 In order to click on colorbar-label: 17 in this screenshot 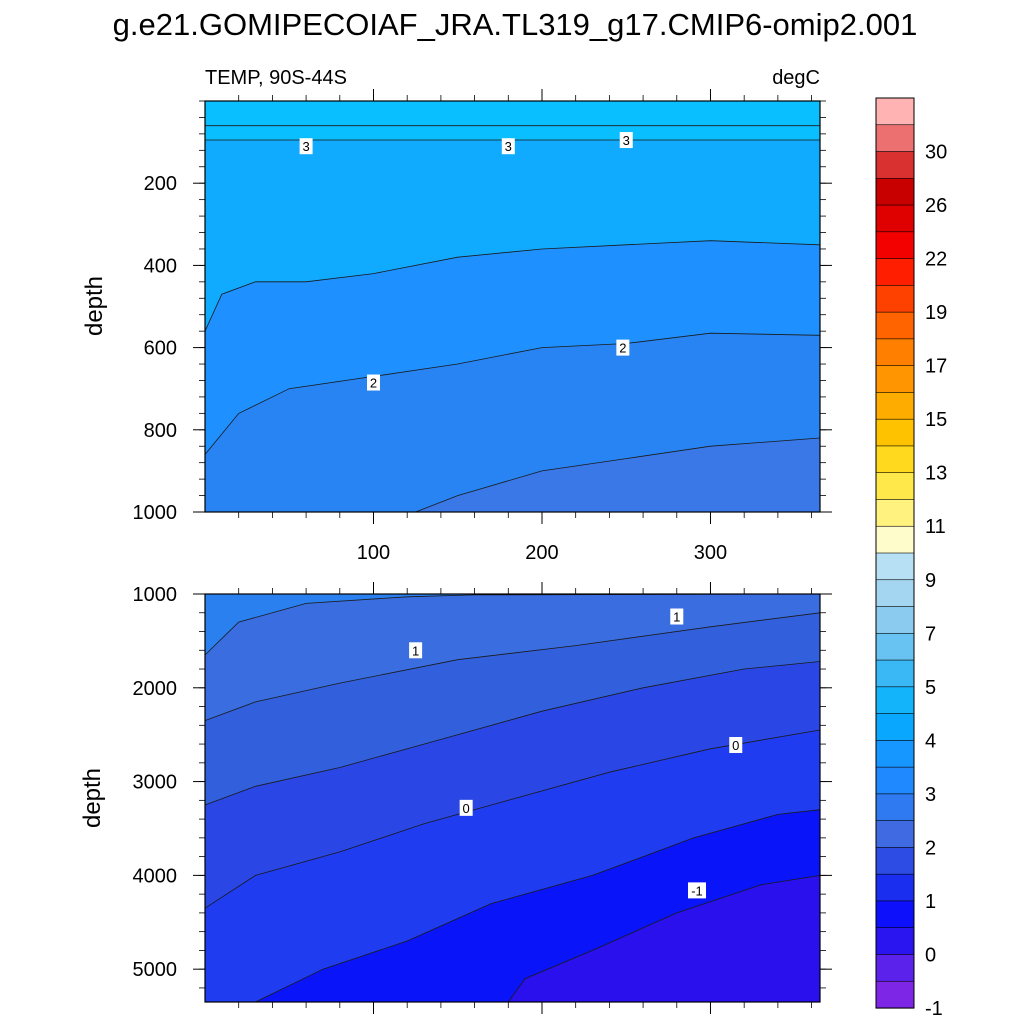, I will do `click(936, 367)`.